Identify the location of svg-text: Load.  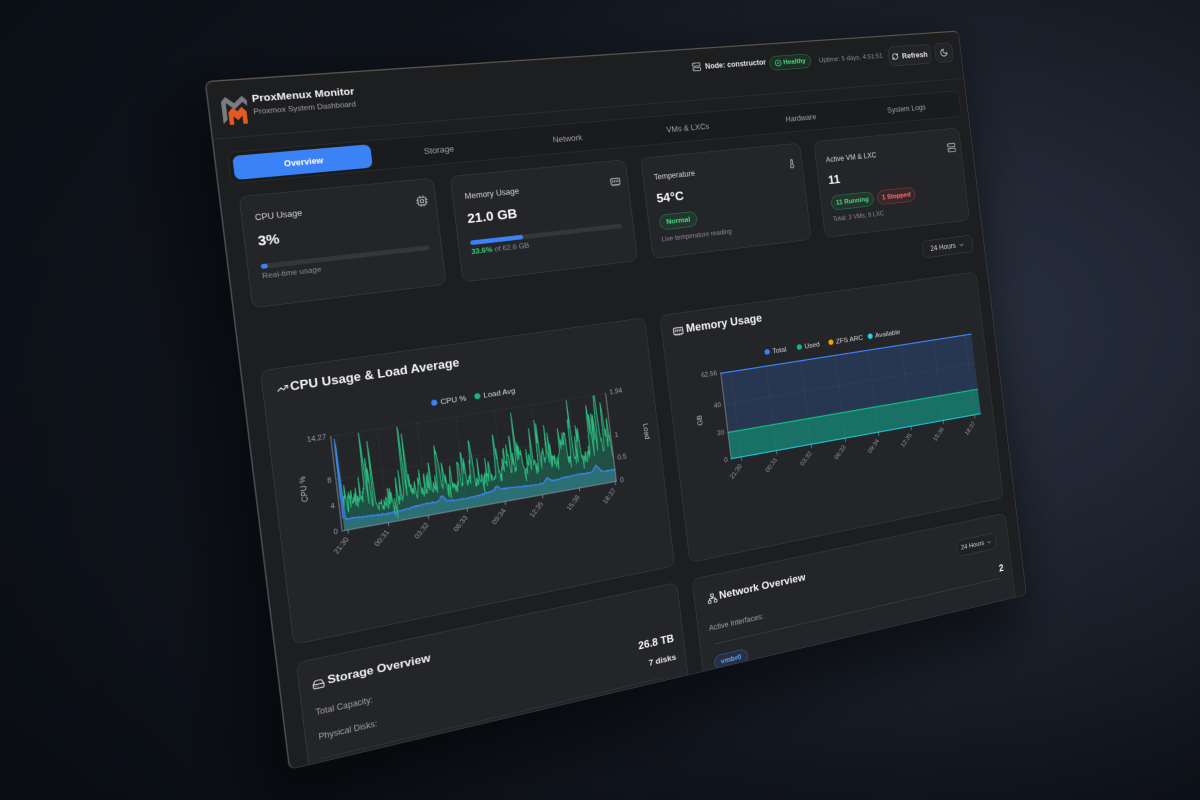
(647, 431).